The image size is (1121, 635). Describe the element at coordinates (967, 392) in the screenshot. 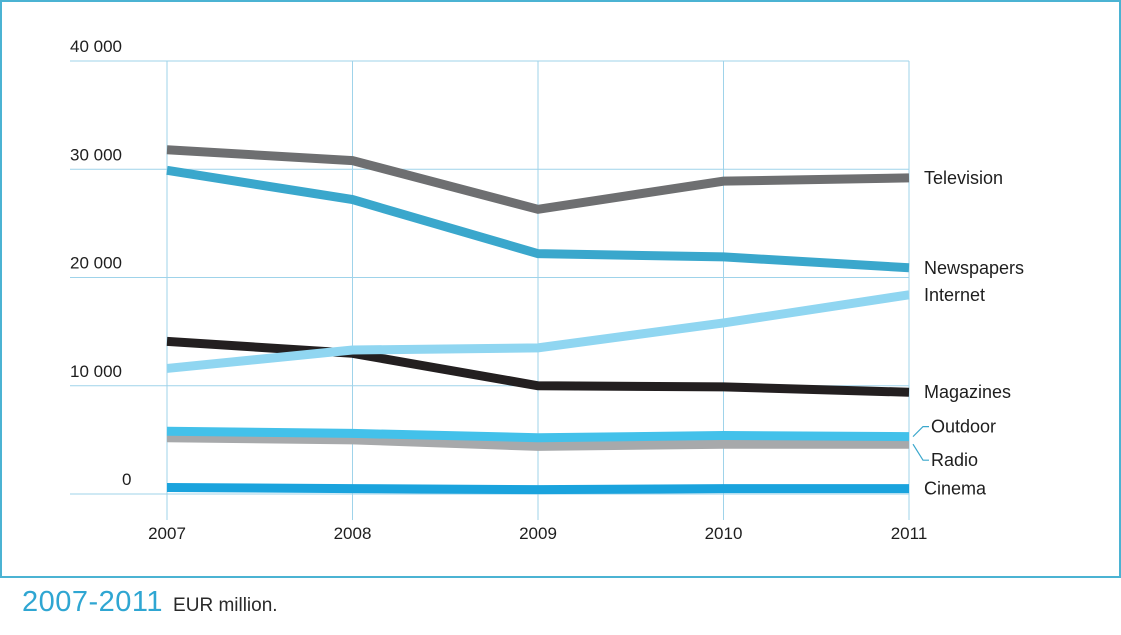

I see `series-label-magazines: Magazines` at that location.